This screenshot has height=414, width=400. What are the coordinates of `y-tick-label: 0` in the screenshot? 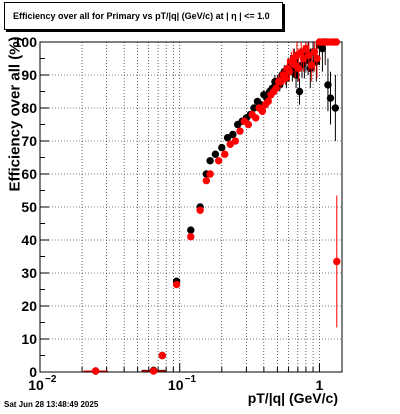 It's located at (33, 372).